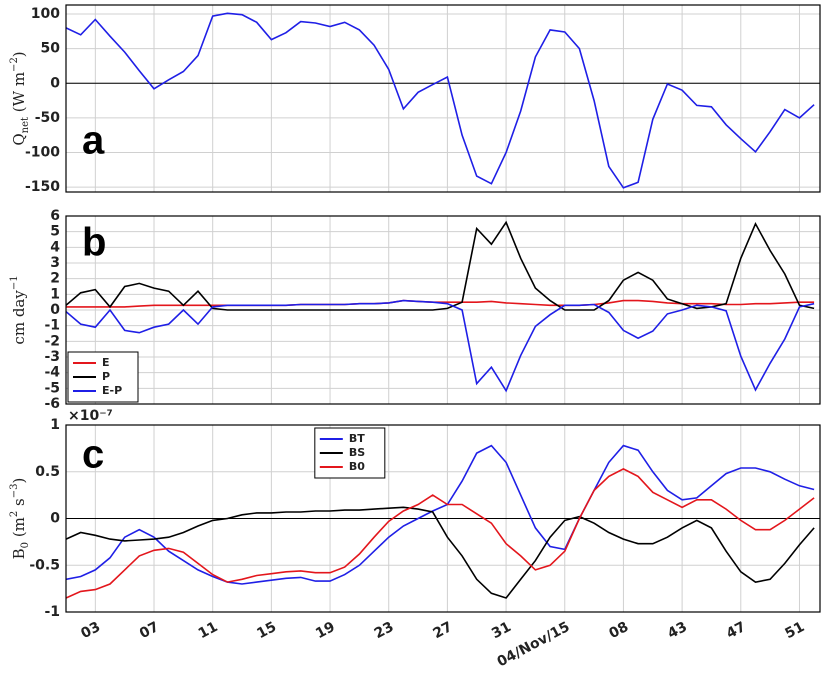 The width and height of the screenshot is (830, 673). What do you see at coordinates (14, 491) in the screenshot?
I see `y-axis-label-part: −3` at bounding box center [14, 491].